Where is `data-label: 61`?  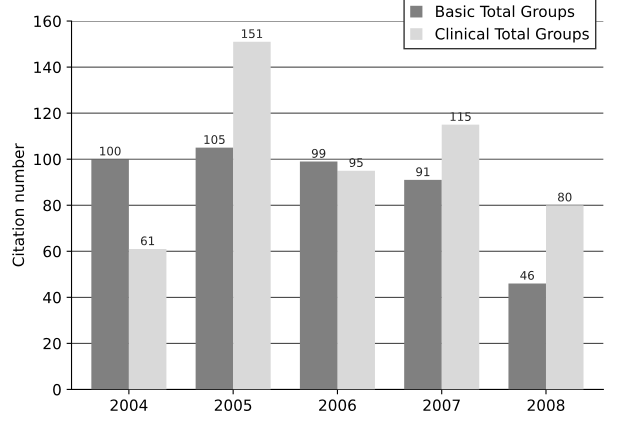 data-label: 61 is located at coordinates (147, 241).